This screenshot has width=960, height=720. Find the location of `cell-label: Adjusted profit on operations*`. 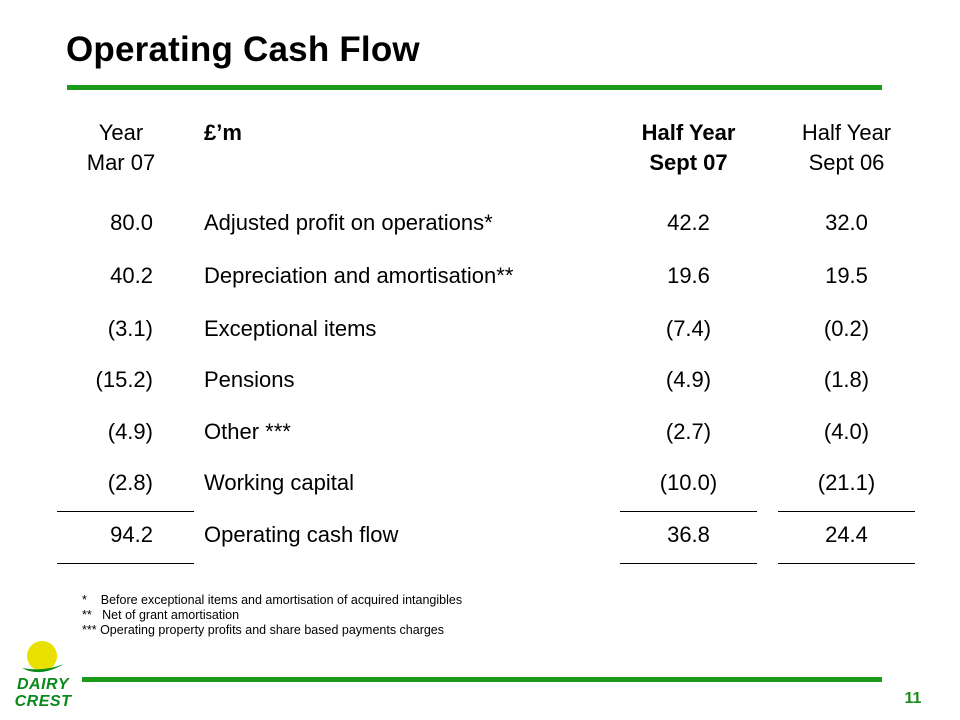

cell-label: Adjusted profit on operations* is located at coordinates (348, 222).